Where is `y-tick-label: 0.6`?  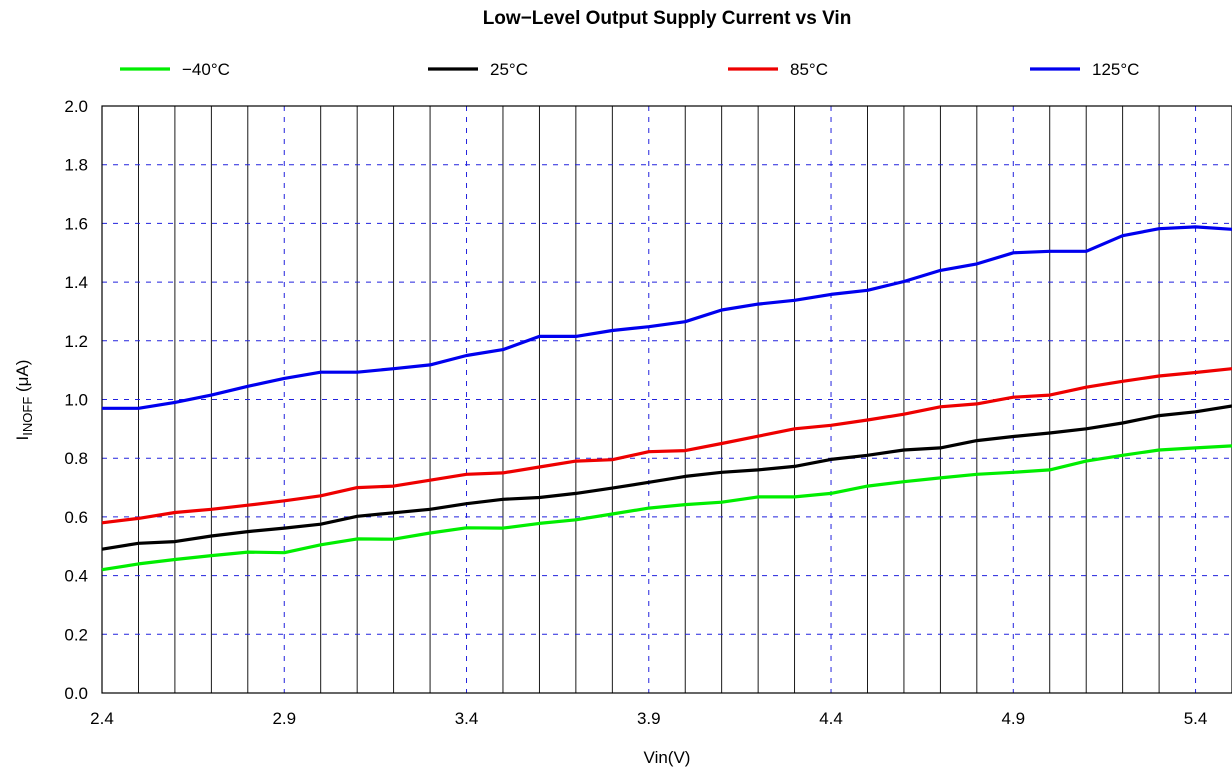
y-tick-label: 0.6 is located at coordinates (76, 517).